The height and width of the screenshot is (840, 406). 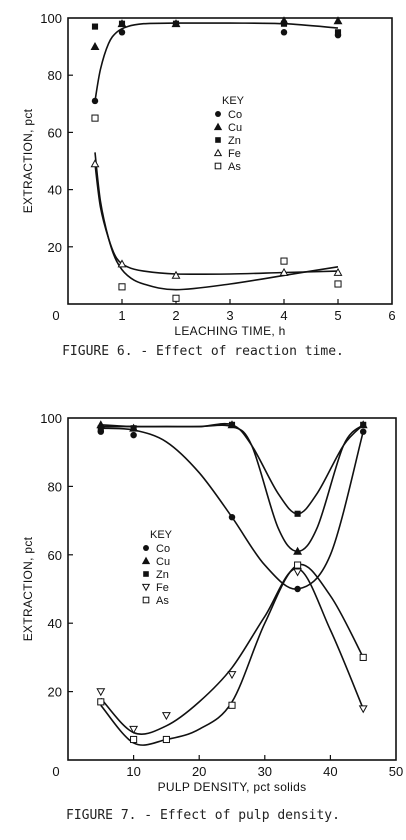 I want to click on fig6-legend-zn-marker, so click(x=218, y=140).